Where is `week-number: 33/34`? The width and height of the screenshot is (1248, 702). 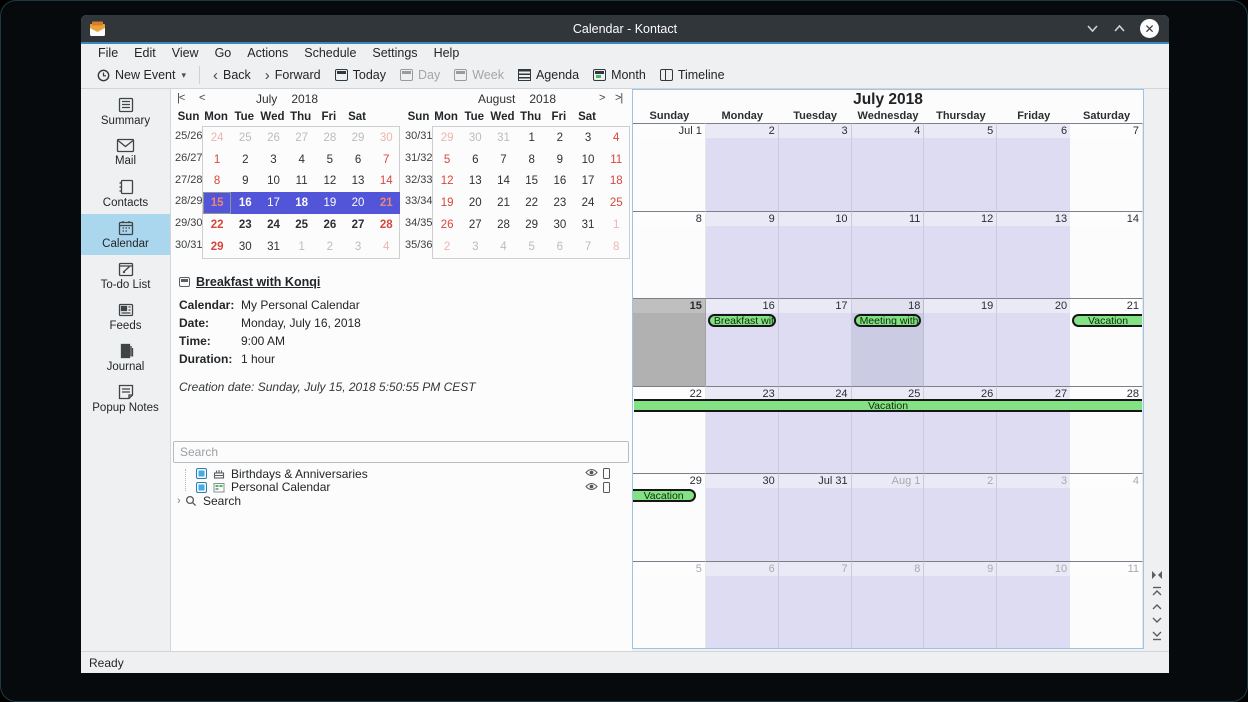 week-number: 33/34 is located at coordinates (419, 201).